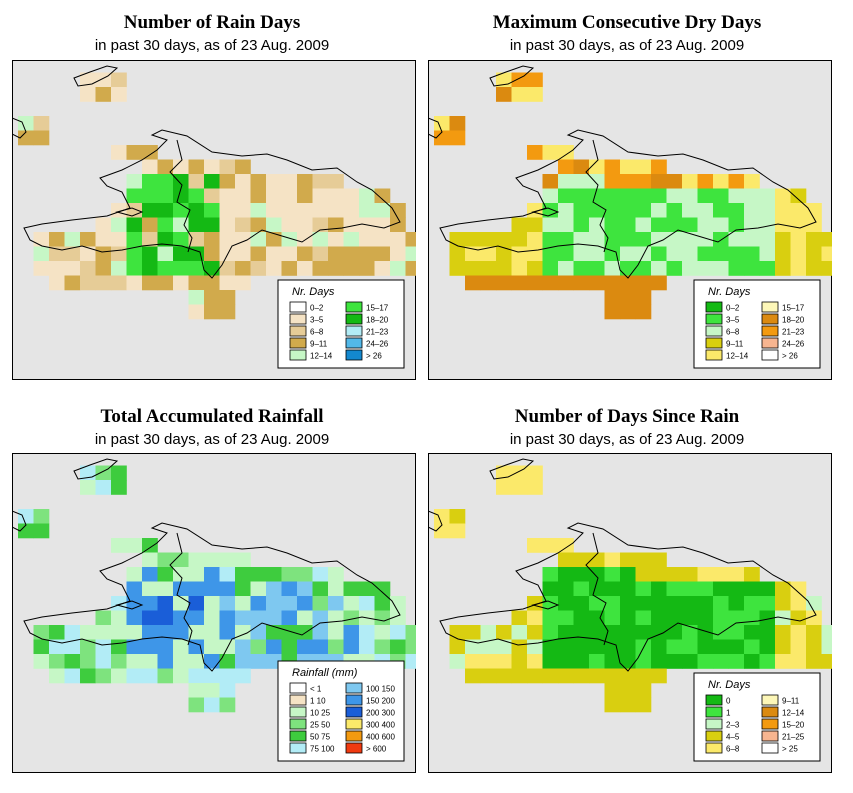  I want to click on legend-label: 200 300, so click(380, 713).